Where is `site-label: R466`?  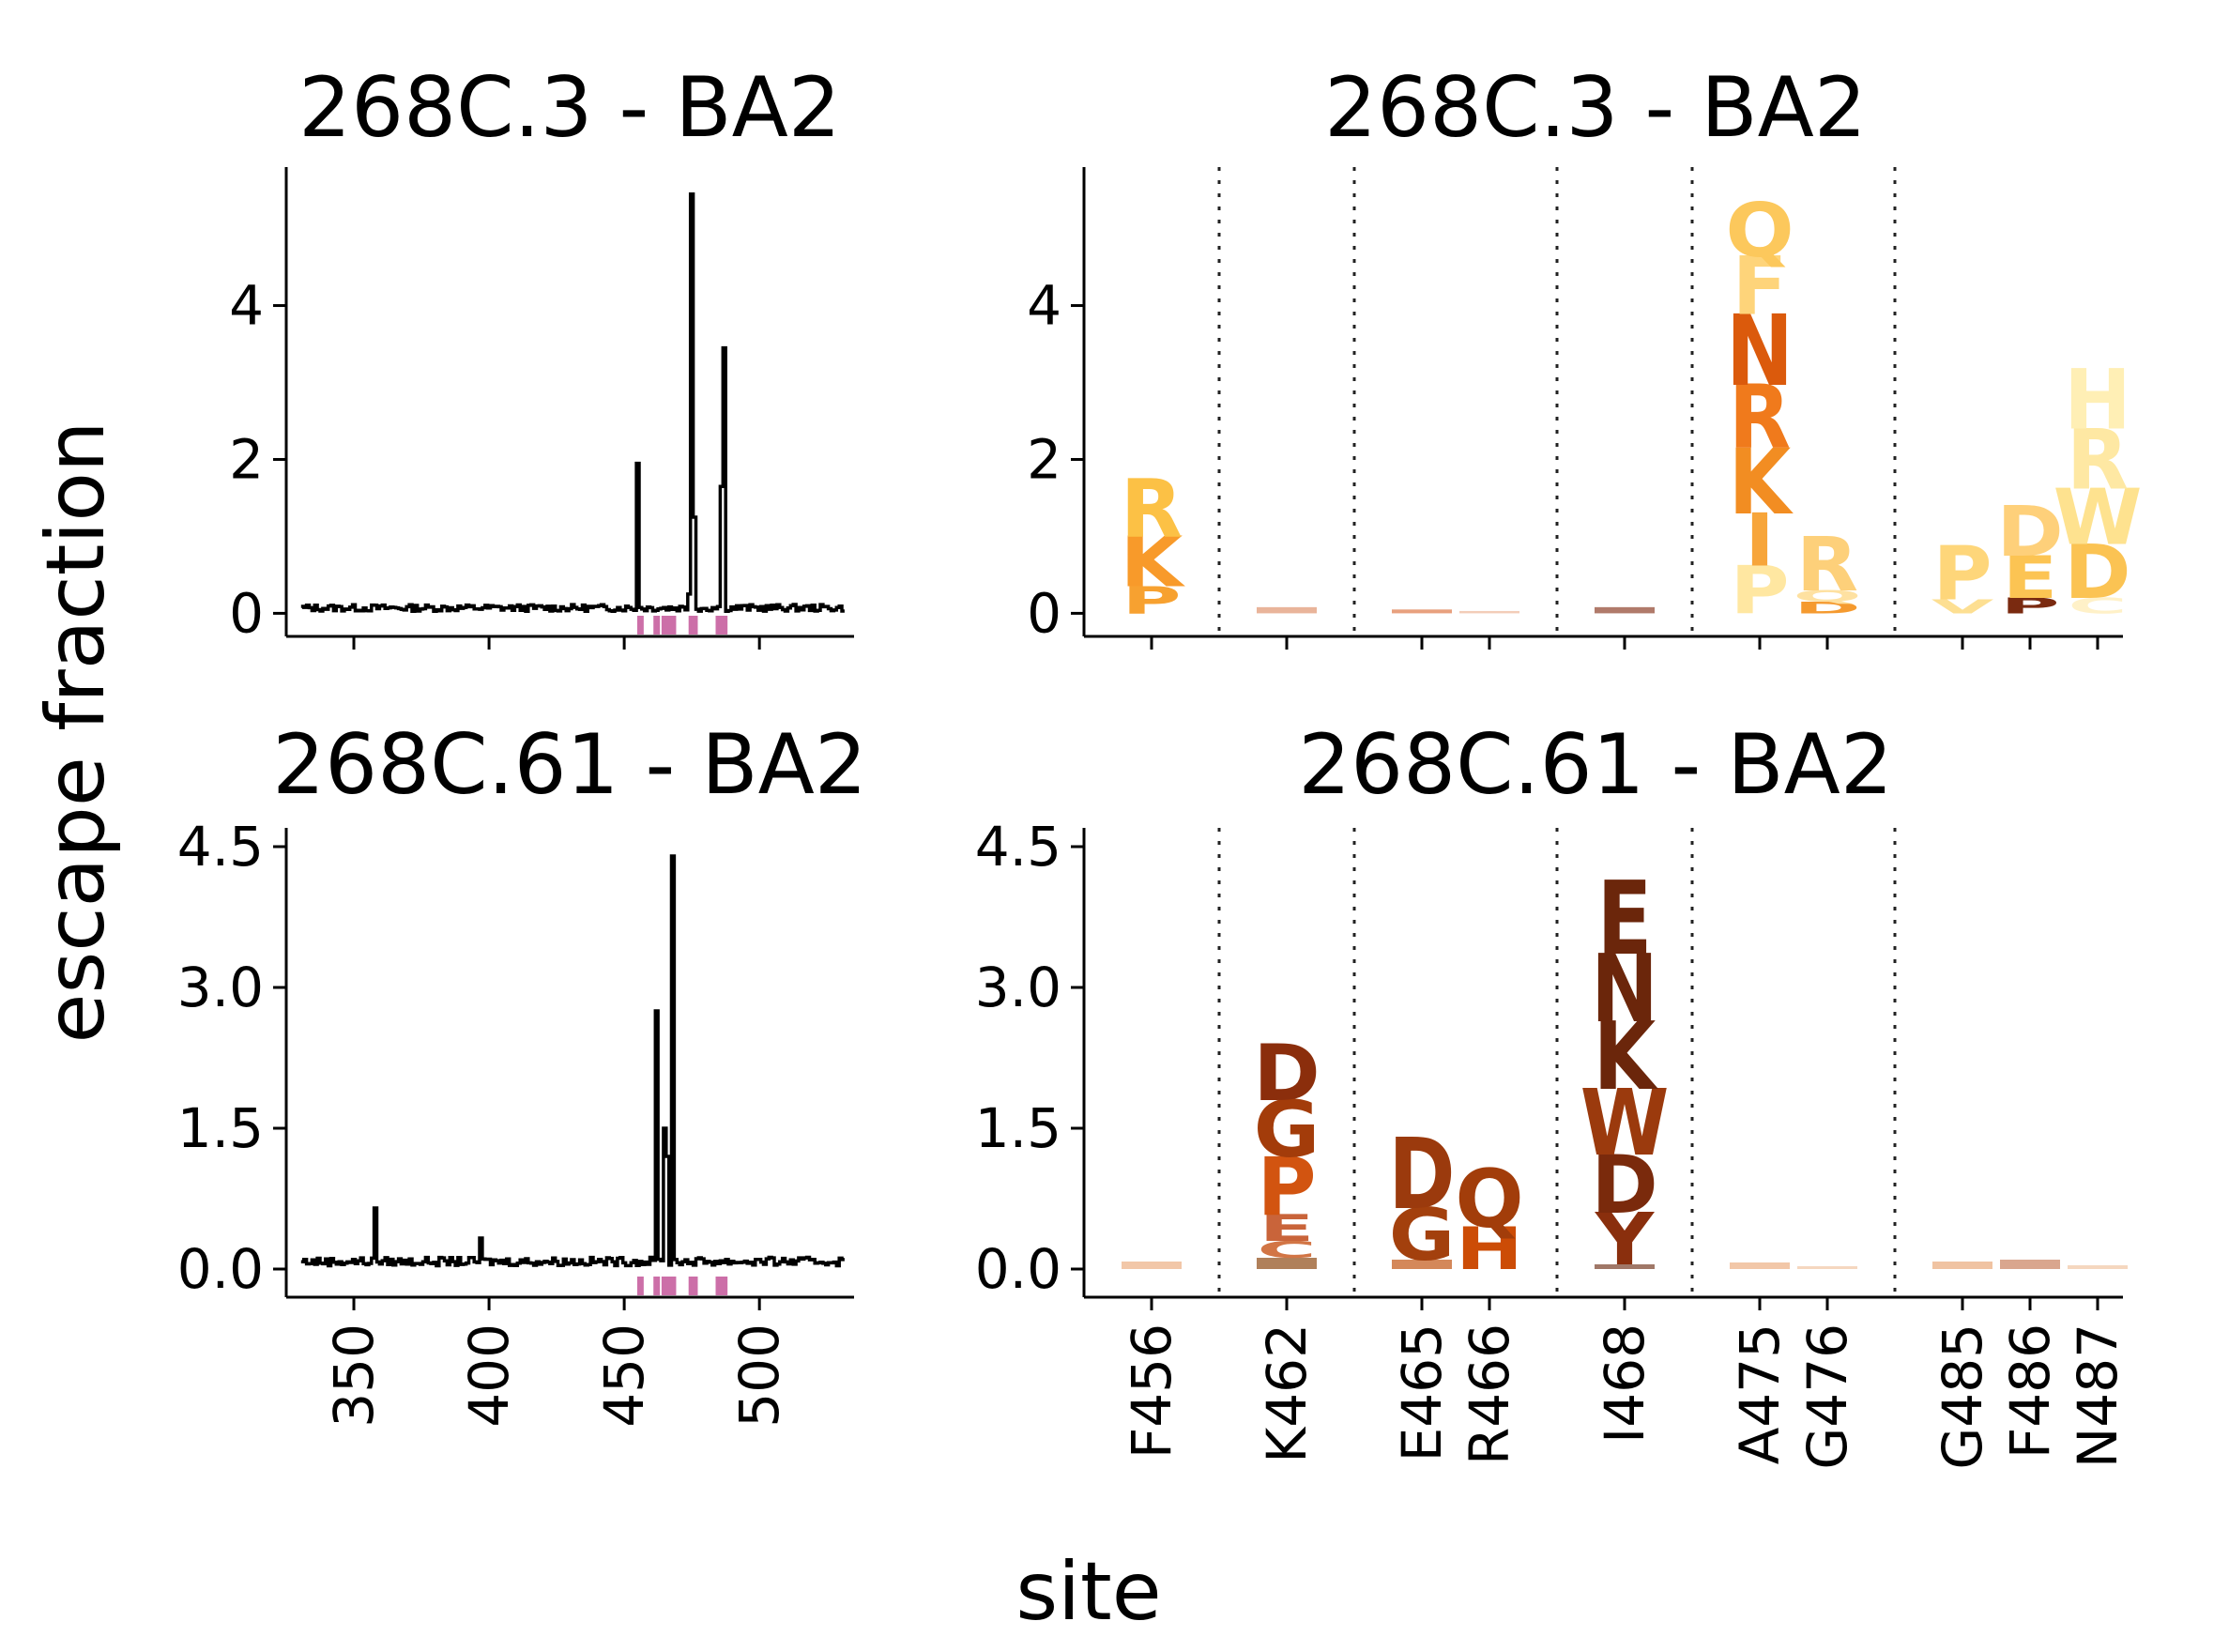 site-label: R466 is located at coordinates (1489, 1394).